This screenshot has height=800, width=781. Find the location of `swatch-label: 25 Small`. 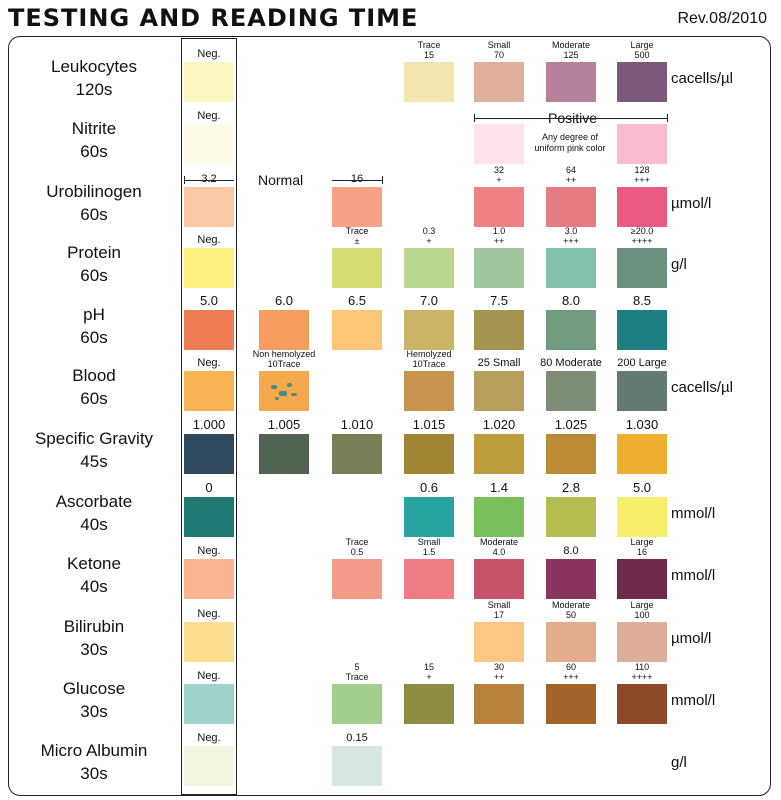

swatch-label: 25 Small is located at coordinates (499, 363).